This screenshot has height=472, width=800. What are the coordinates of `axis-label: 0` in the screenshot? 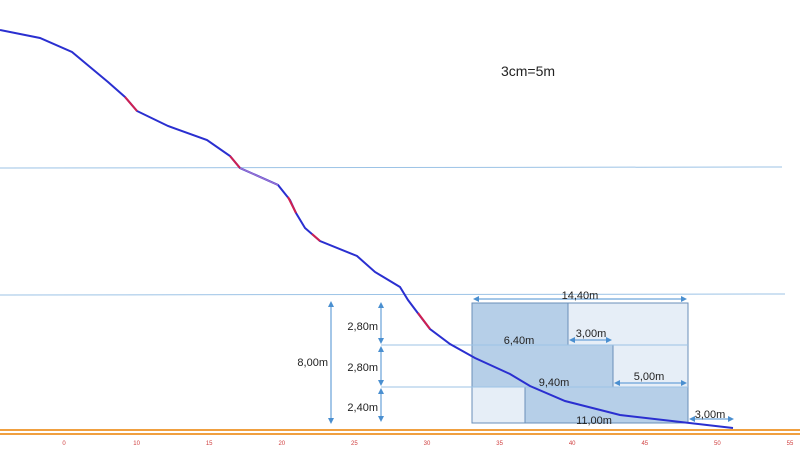 It's located at (64, 444).